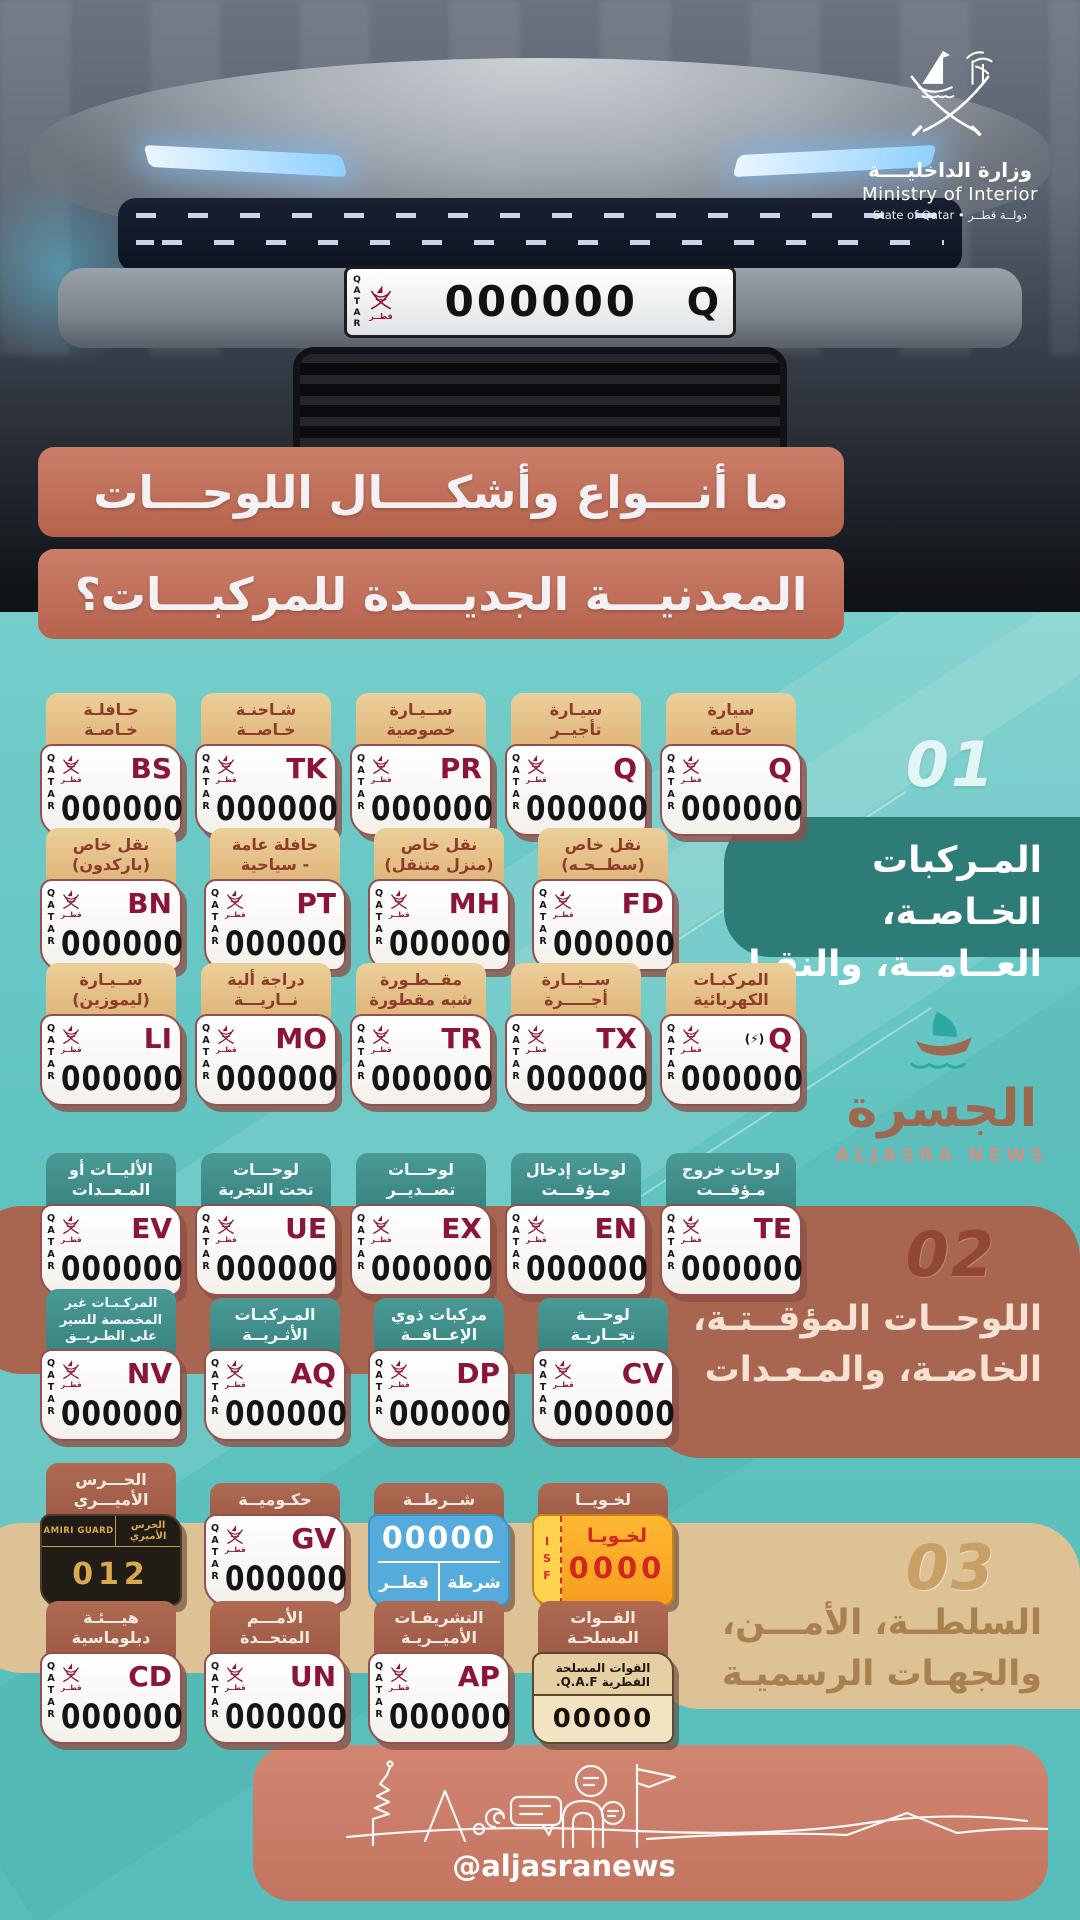 The image size is (1080, 1920). I want to click on license-plate: QATAR قطــر MH 000000, so click(440, 925).